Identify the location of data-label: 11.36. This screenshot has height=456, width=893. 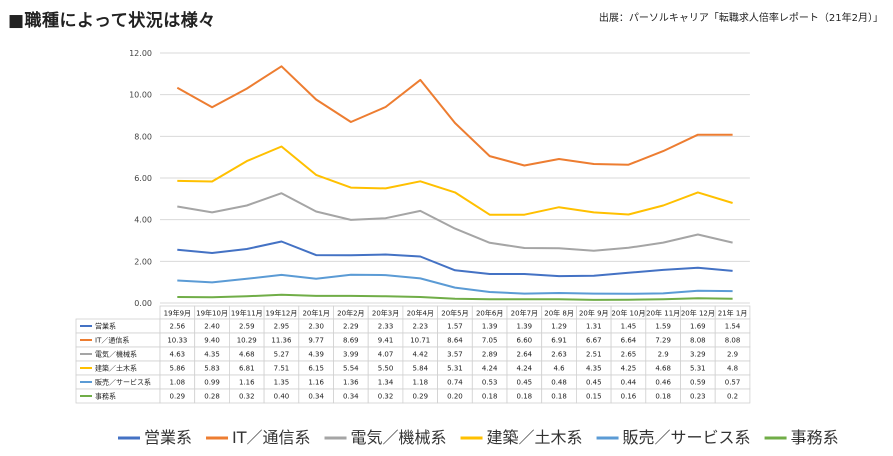
(281, 341).